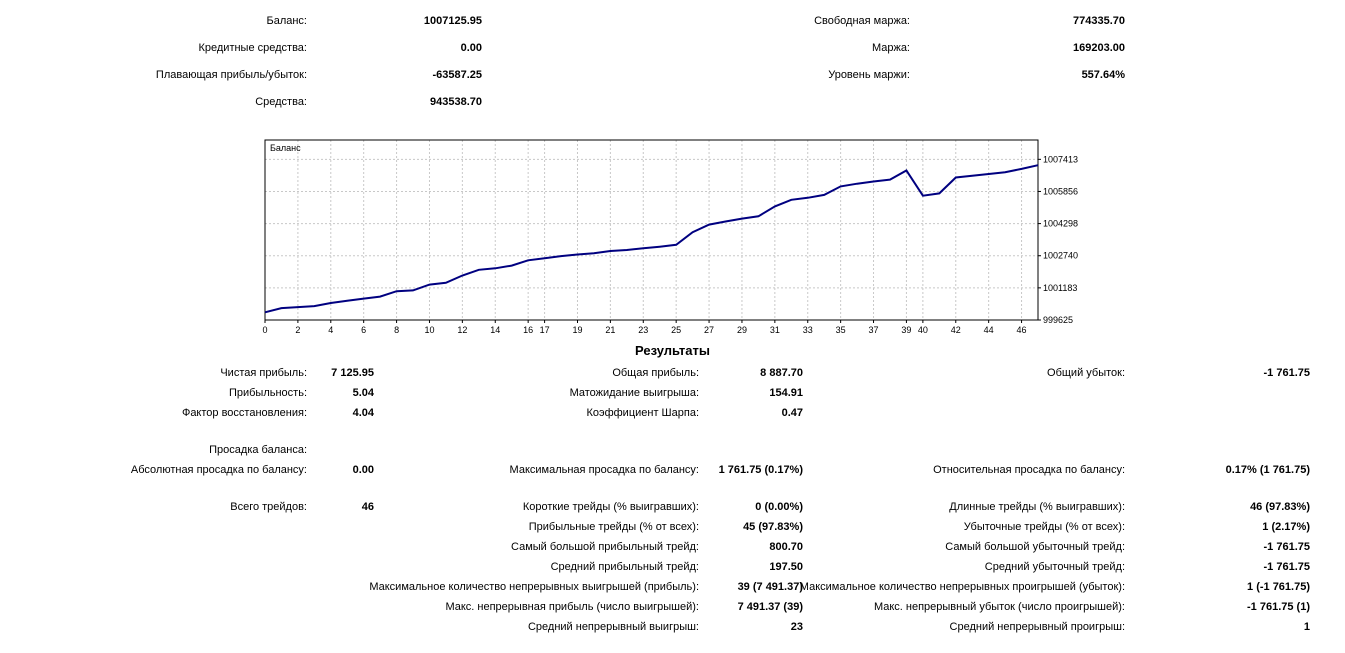 Image resolution: width=1345 pixels, height=653 pixels. What do you see at coordinates (285, 148) in the screenshot?
I see `chart-title: Баланс` at bounding box center [285, 148].